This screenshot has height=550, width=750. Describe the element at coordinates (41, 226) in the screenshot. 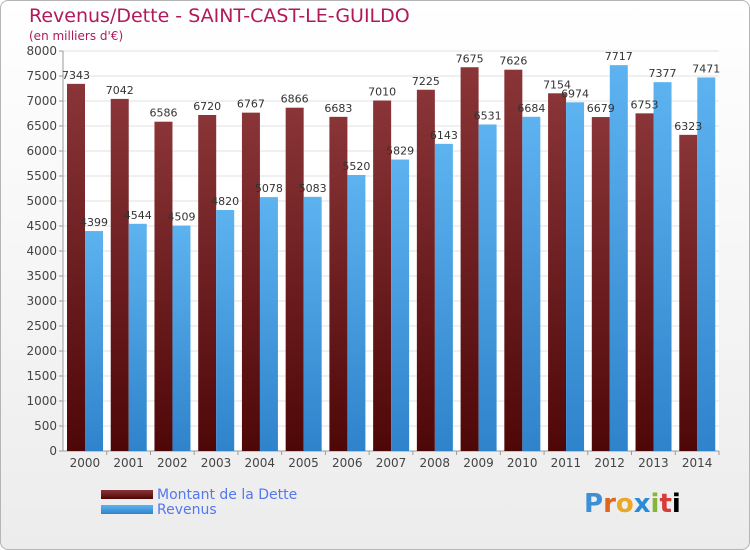

I see `y-tick-label: 4500` at that location.